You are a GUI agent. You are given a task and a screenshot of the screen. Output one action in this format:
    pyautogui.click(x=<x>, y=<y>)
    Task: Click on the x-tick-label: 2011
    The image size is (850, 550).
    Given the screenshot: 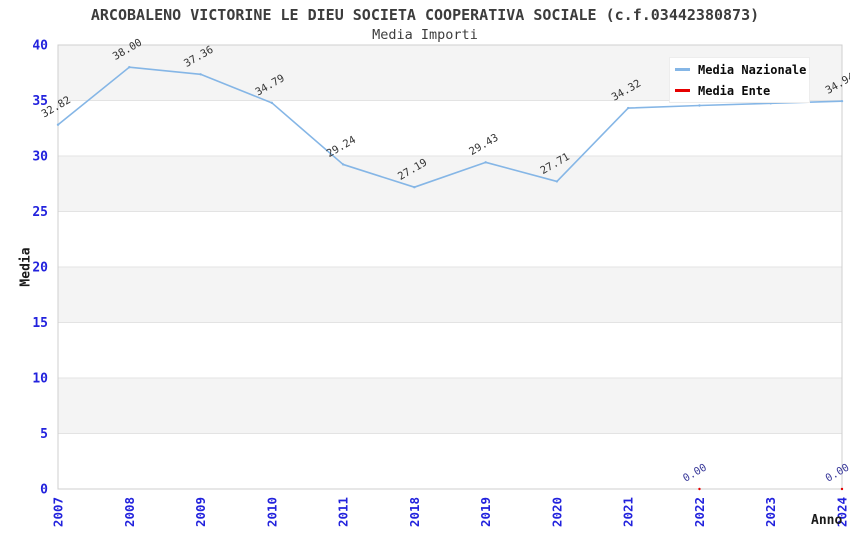 What is the action you would take?
    pyautogui.click(x=343, y=512)
    